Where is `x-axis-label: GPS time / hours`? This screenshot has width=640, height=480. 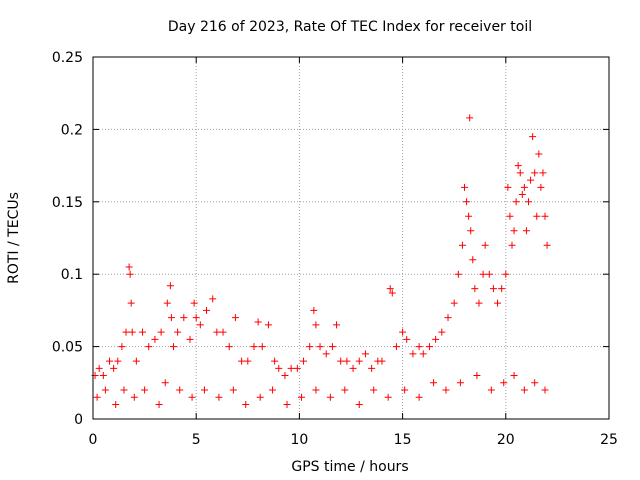
x-axis-label: GPS time / hours is located at coordinates (349, 467).